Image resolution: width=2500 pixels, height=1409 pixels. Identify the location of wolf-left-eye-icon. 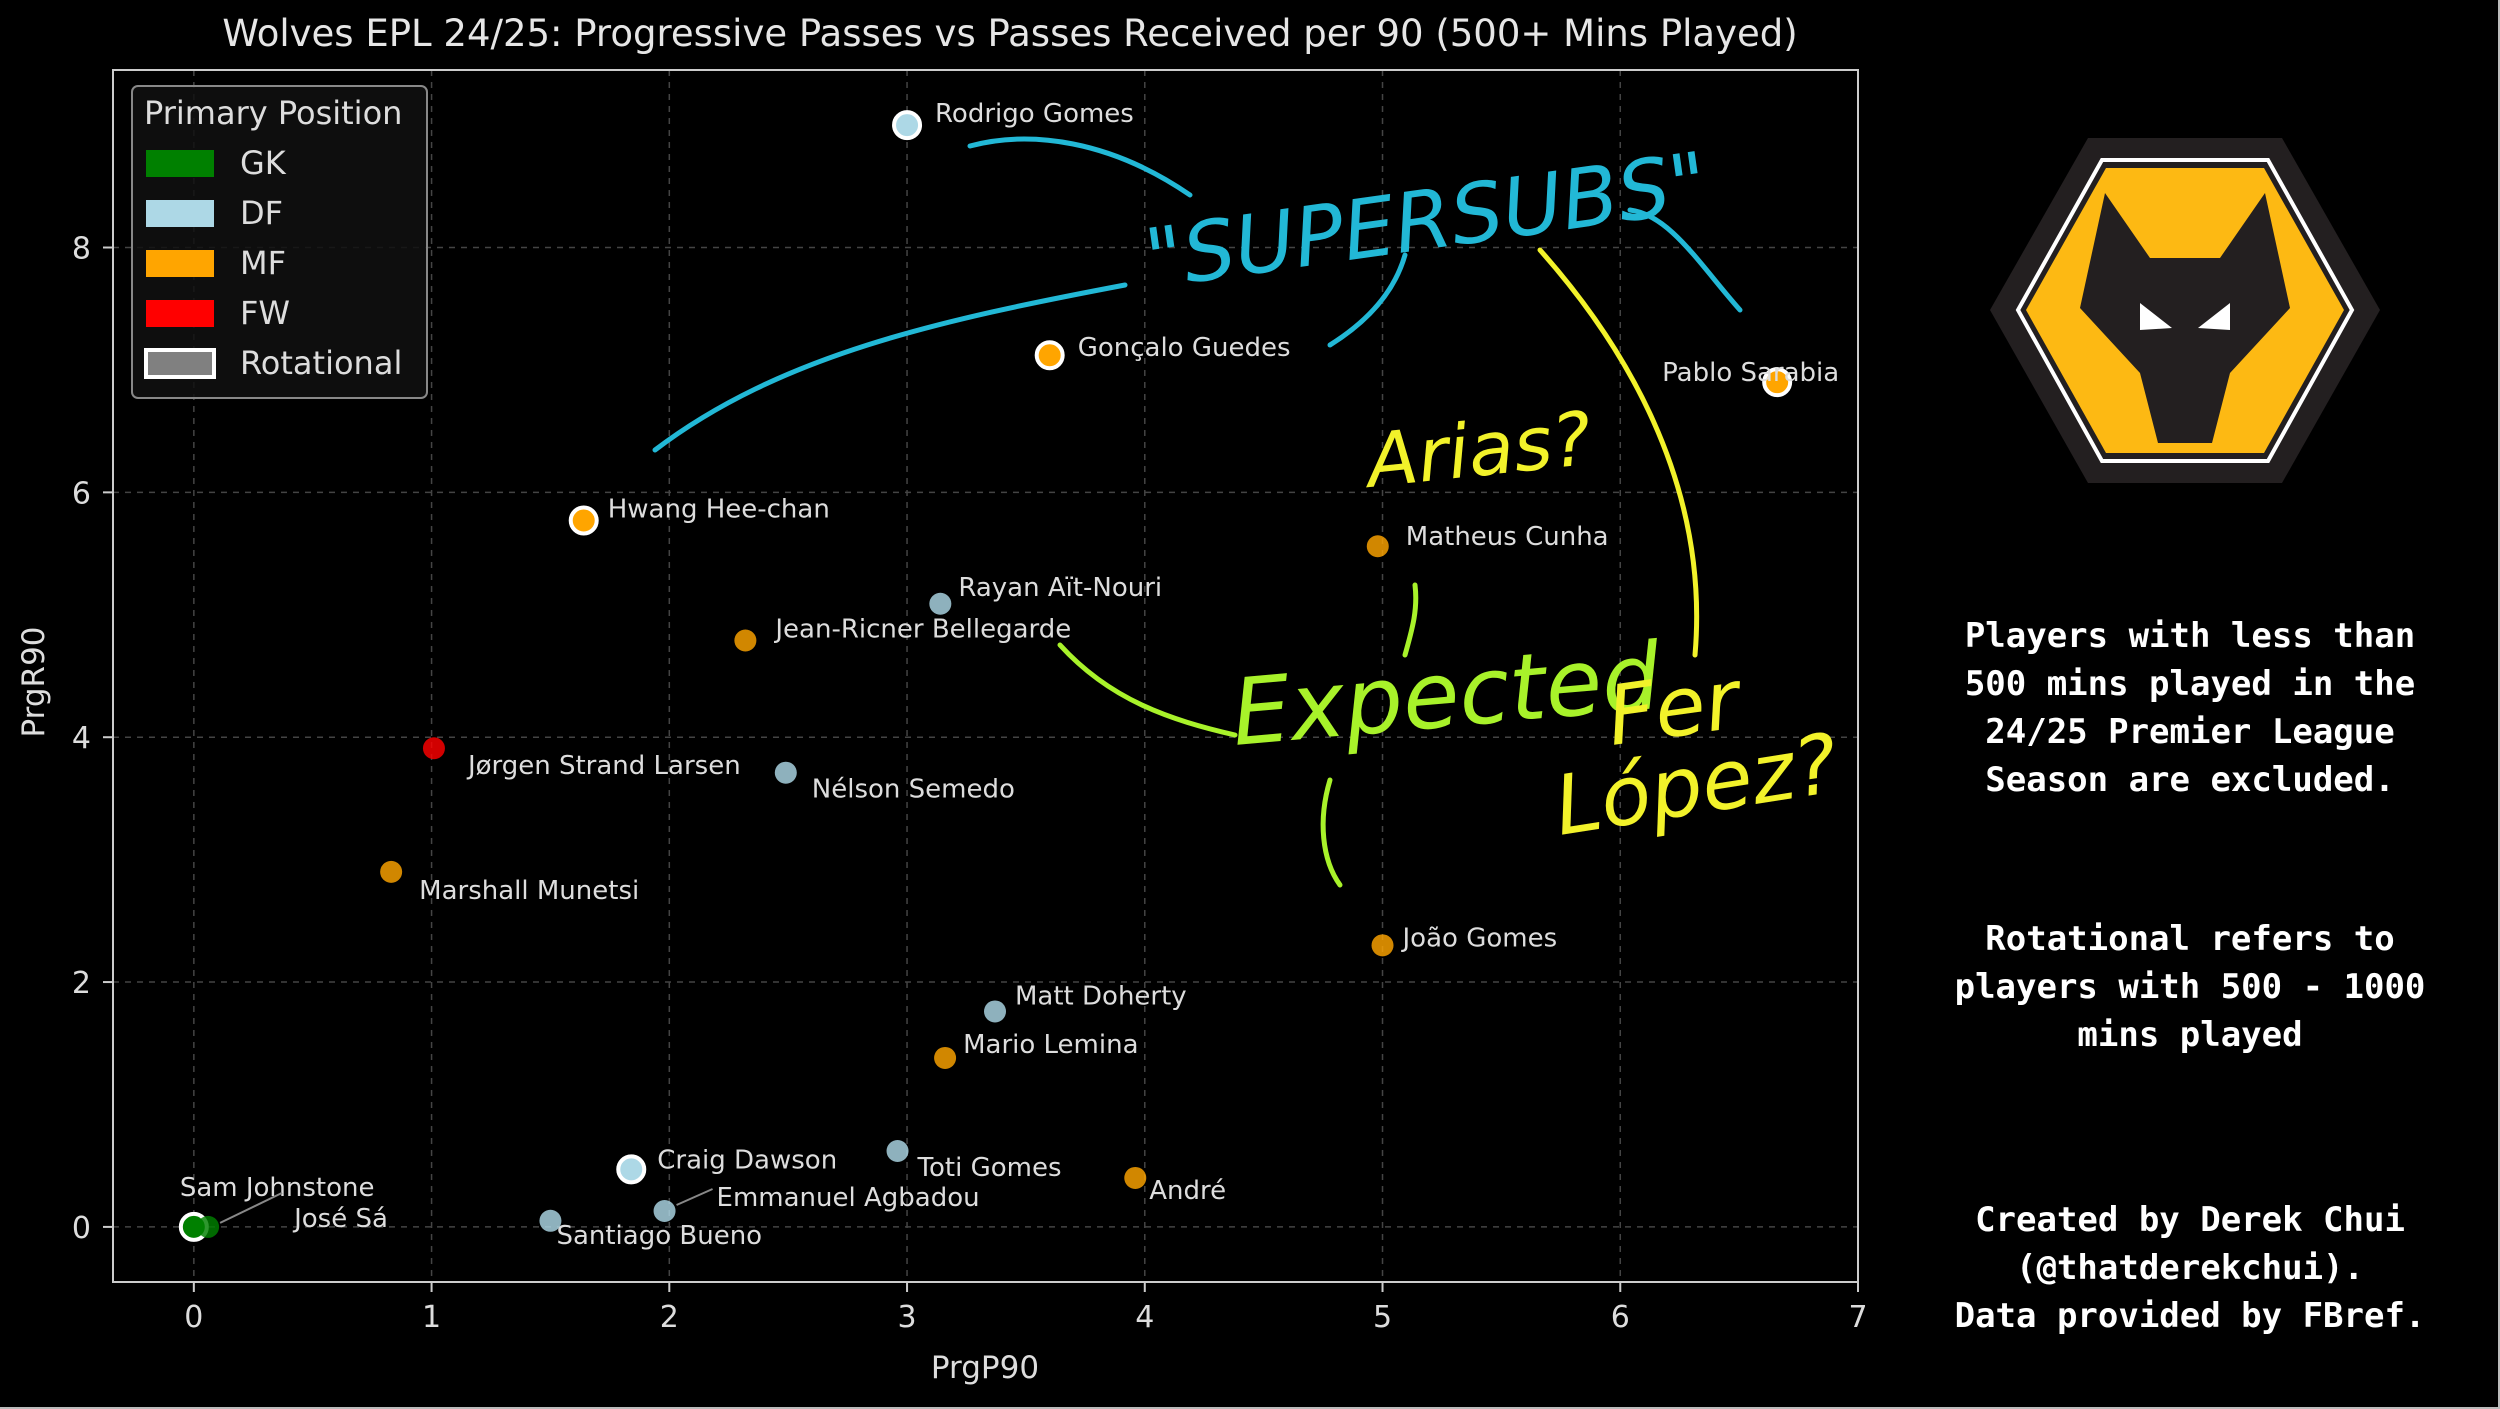
(2156, 316).